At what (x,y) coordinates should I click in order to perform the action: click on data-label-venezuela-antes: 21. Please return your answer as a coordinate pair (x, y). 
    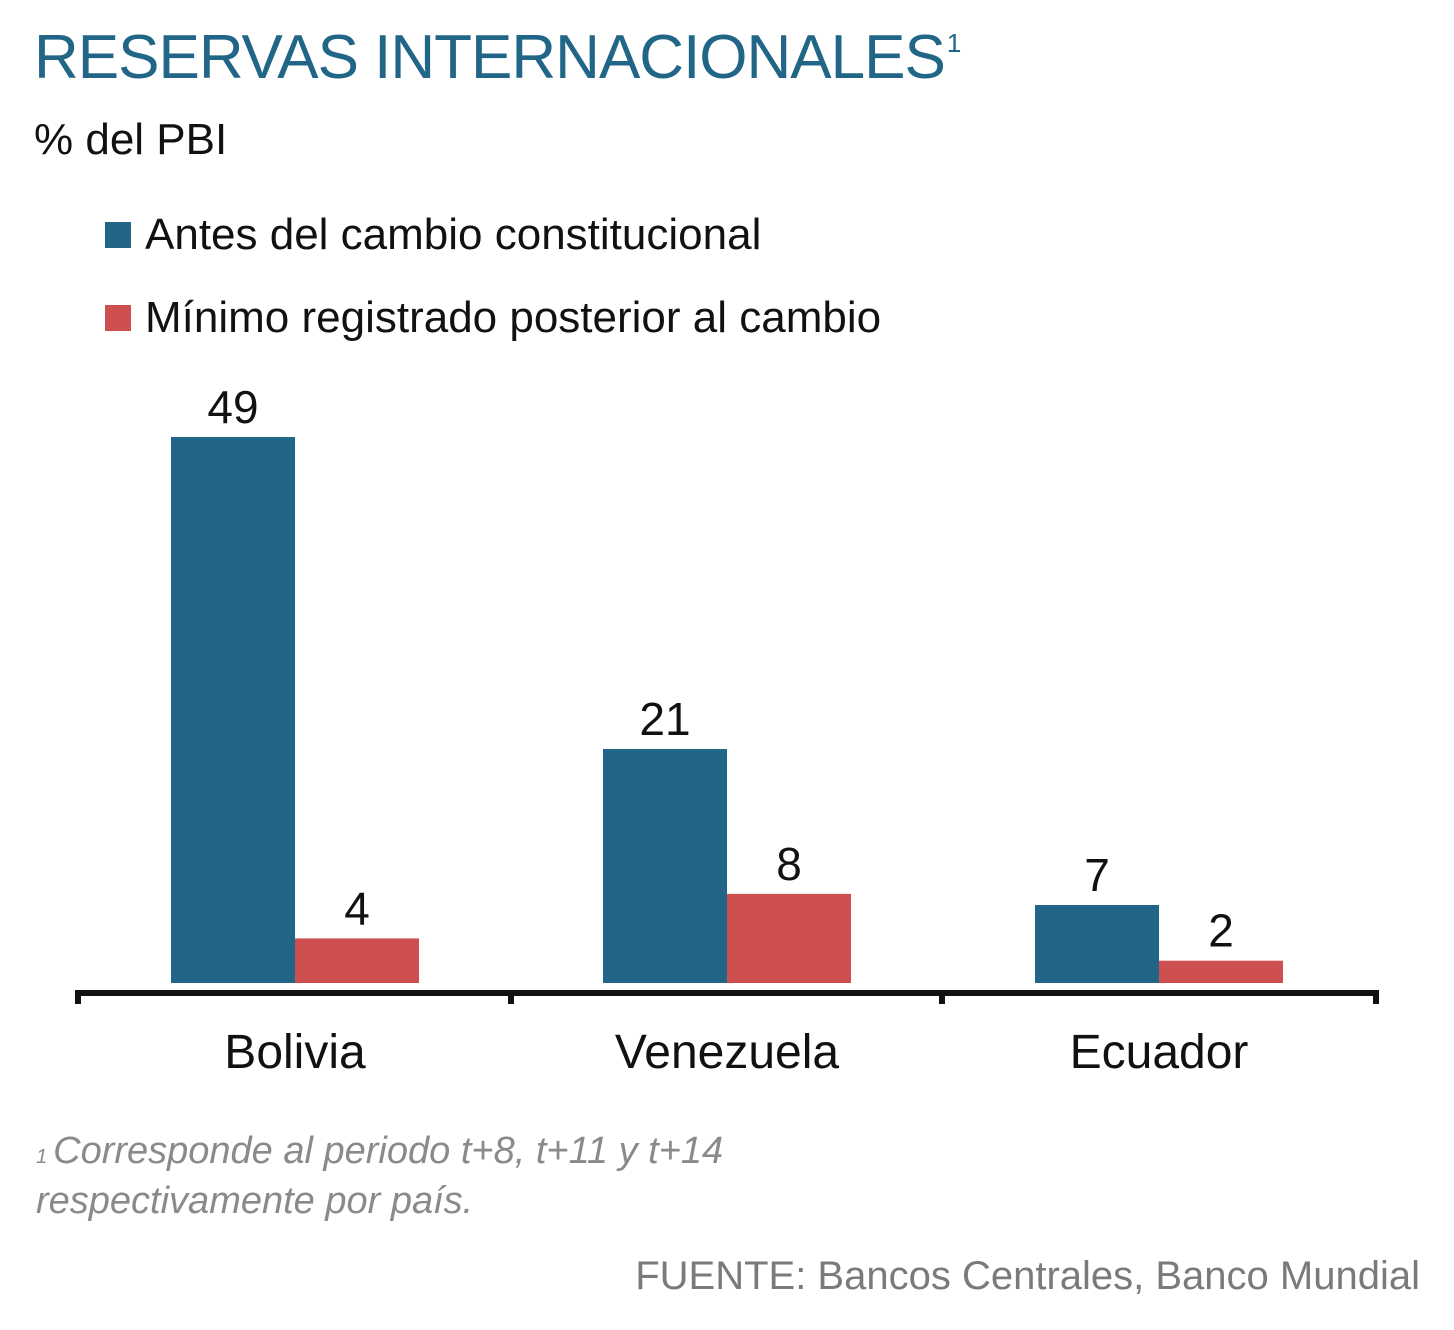
    Looking at the image, I should click on (664, 719).